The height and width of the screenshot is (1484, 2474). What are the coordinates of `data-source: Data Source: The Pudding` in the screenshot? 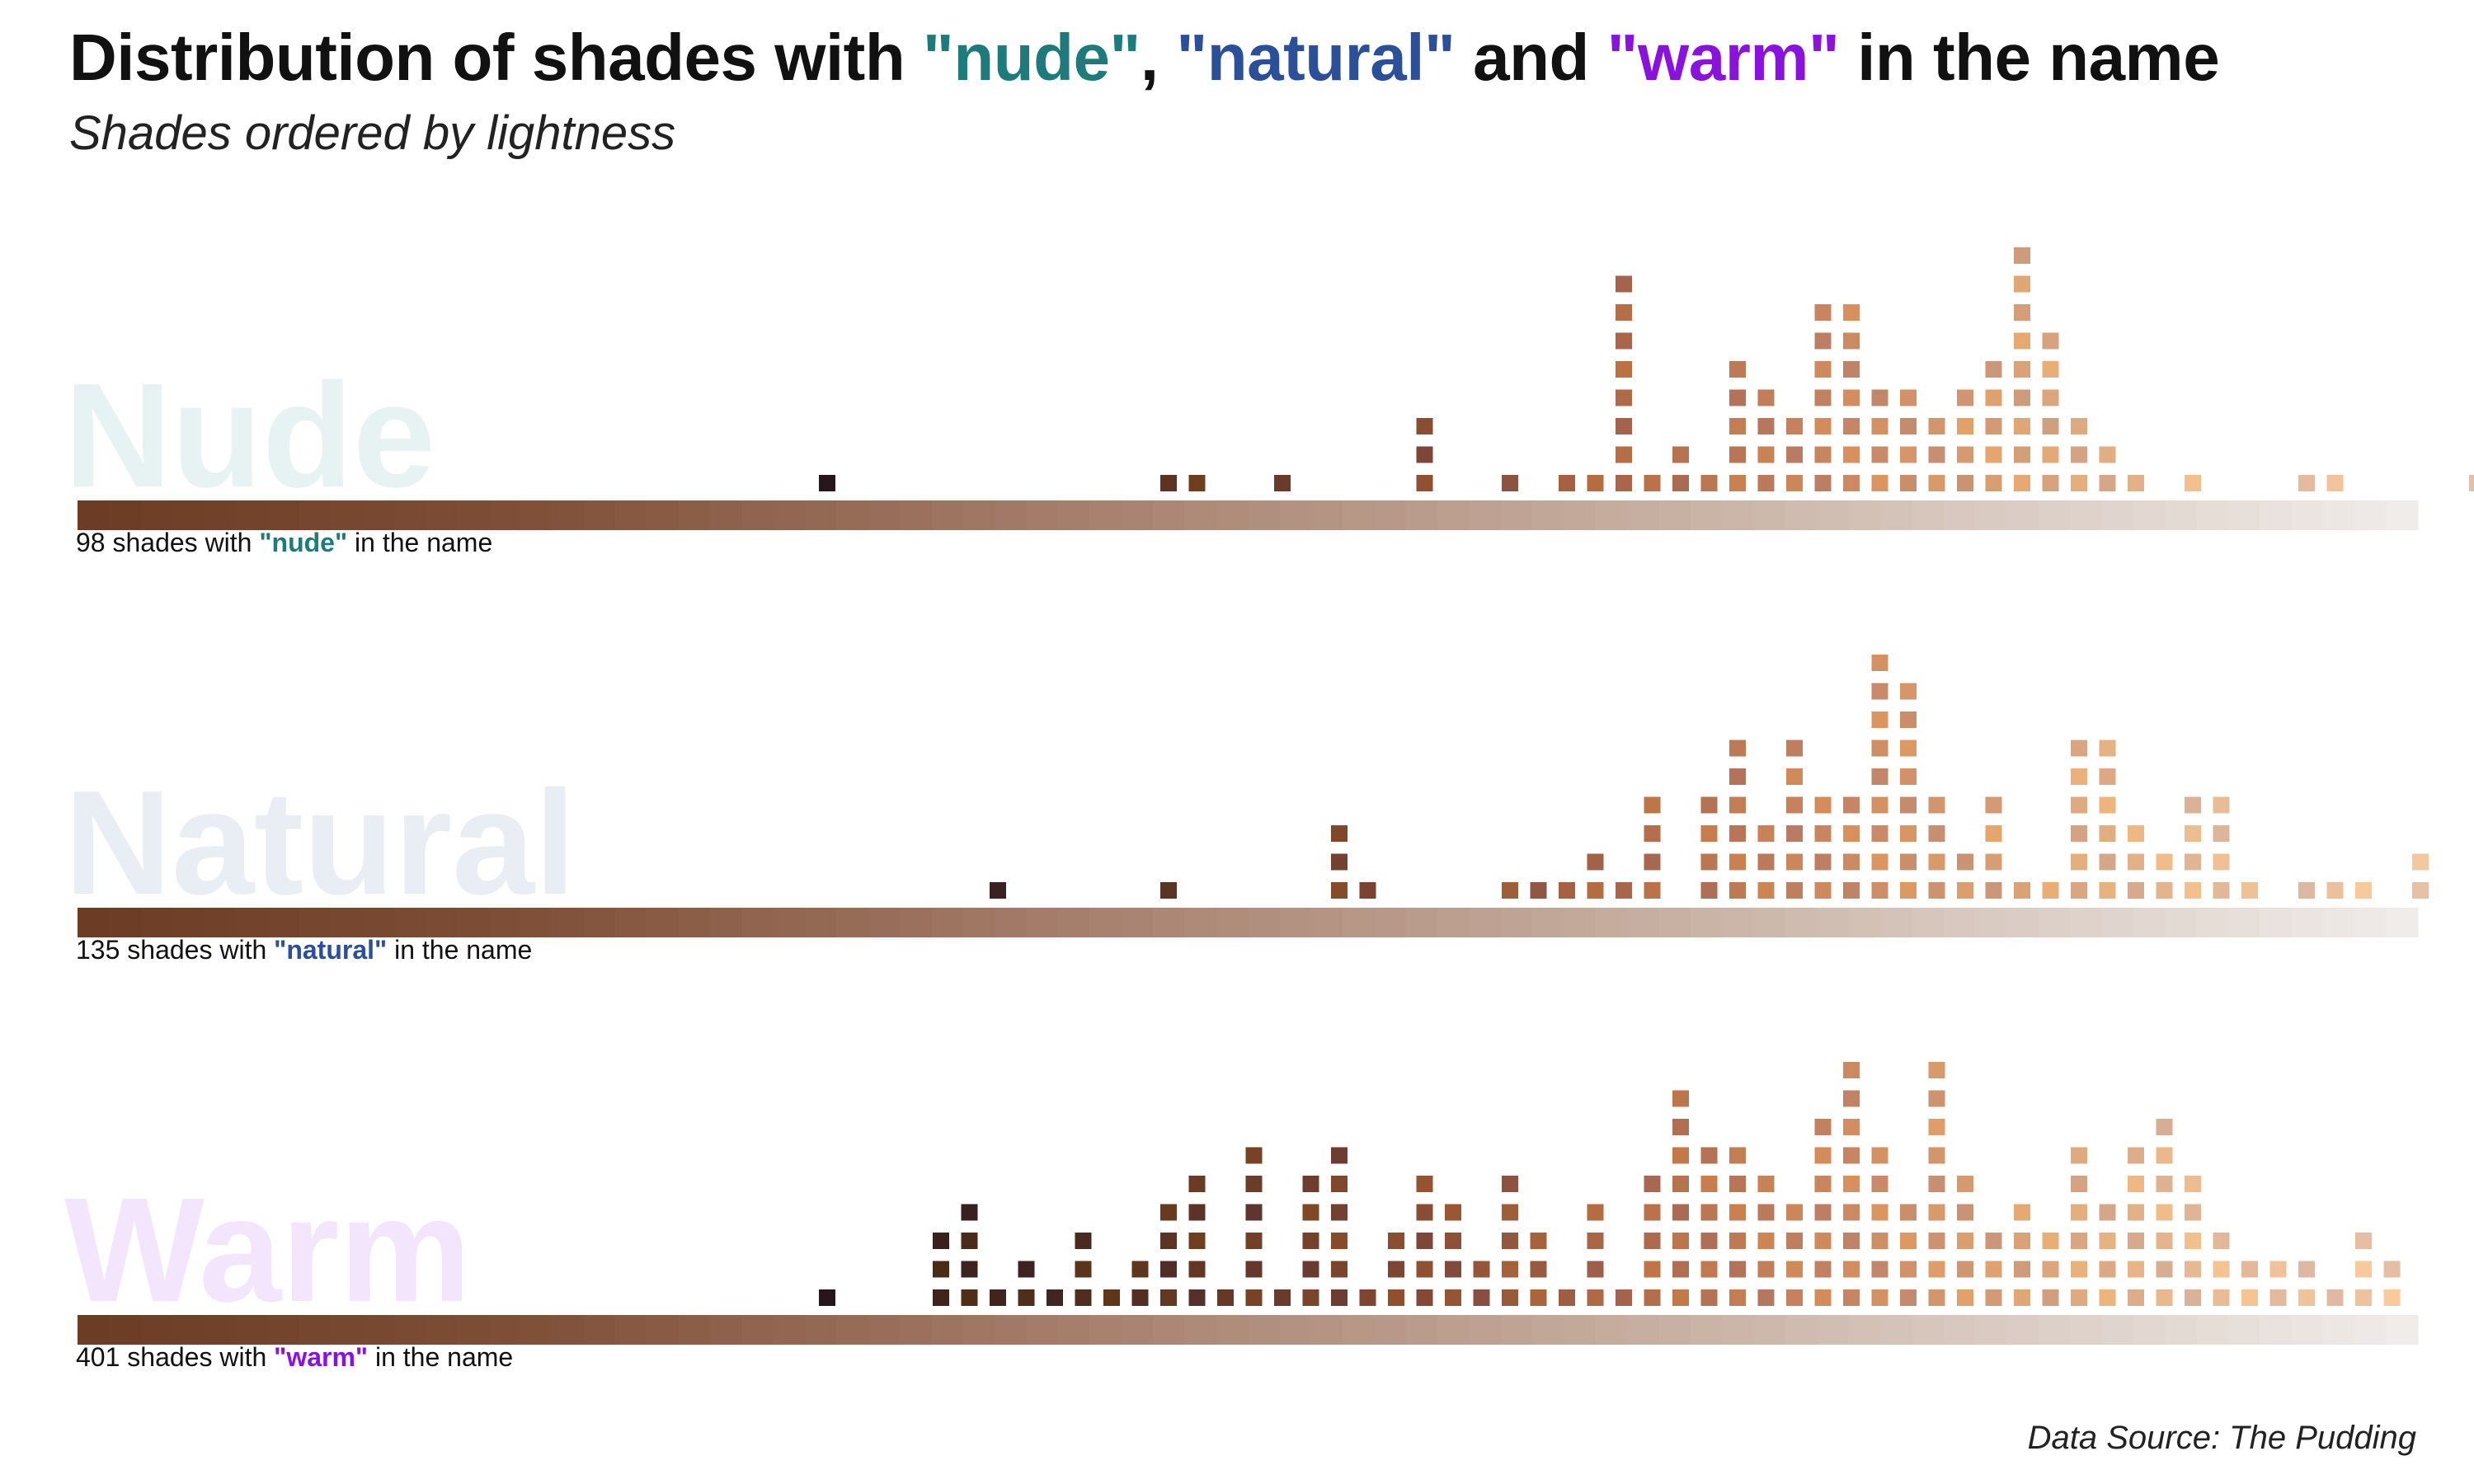 It's located at (2221, 1438).